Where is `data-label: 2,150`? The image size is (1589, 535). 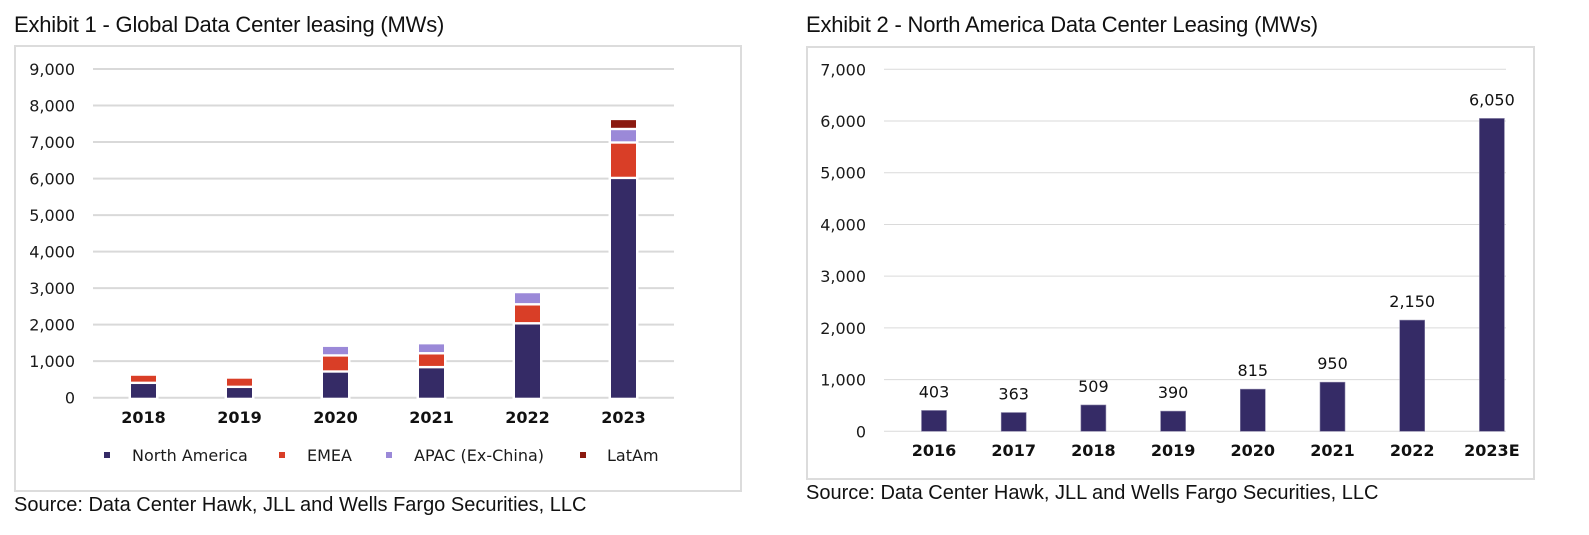 data-label: 2,150 is located at coordinates (1412, 301).